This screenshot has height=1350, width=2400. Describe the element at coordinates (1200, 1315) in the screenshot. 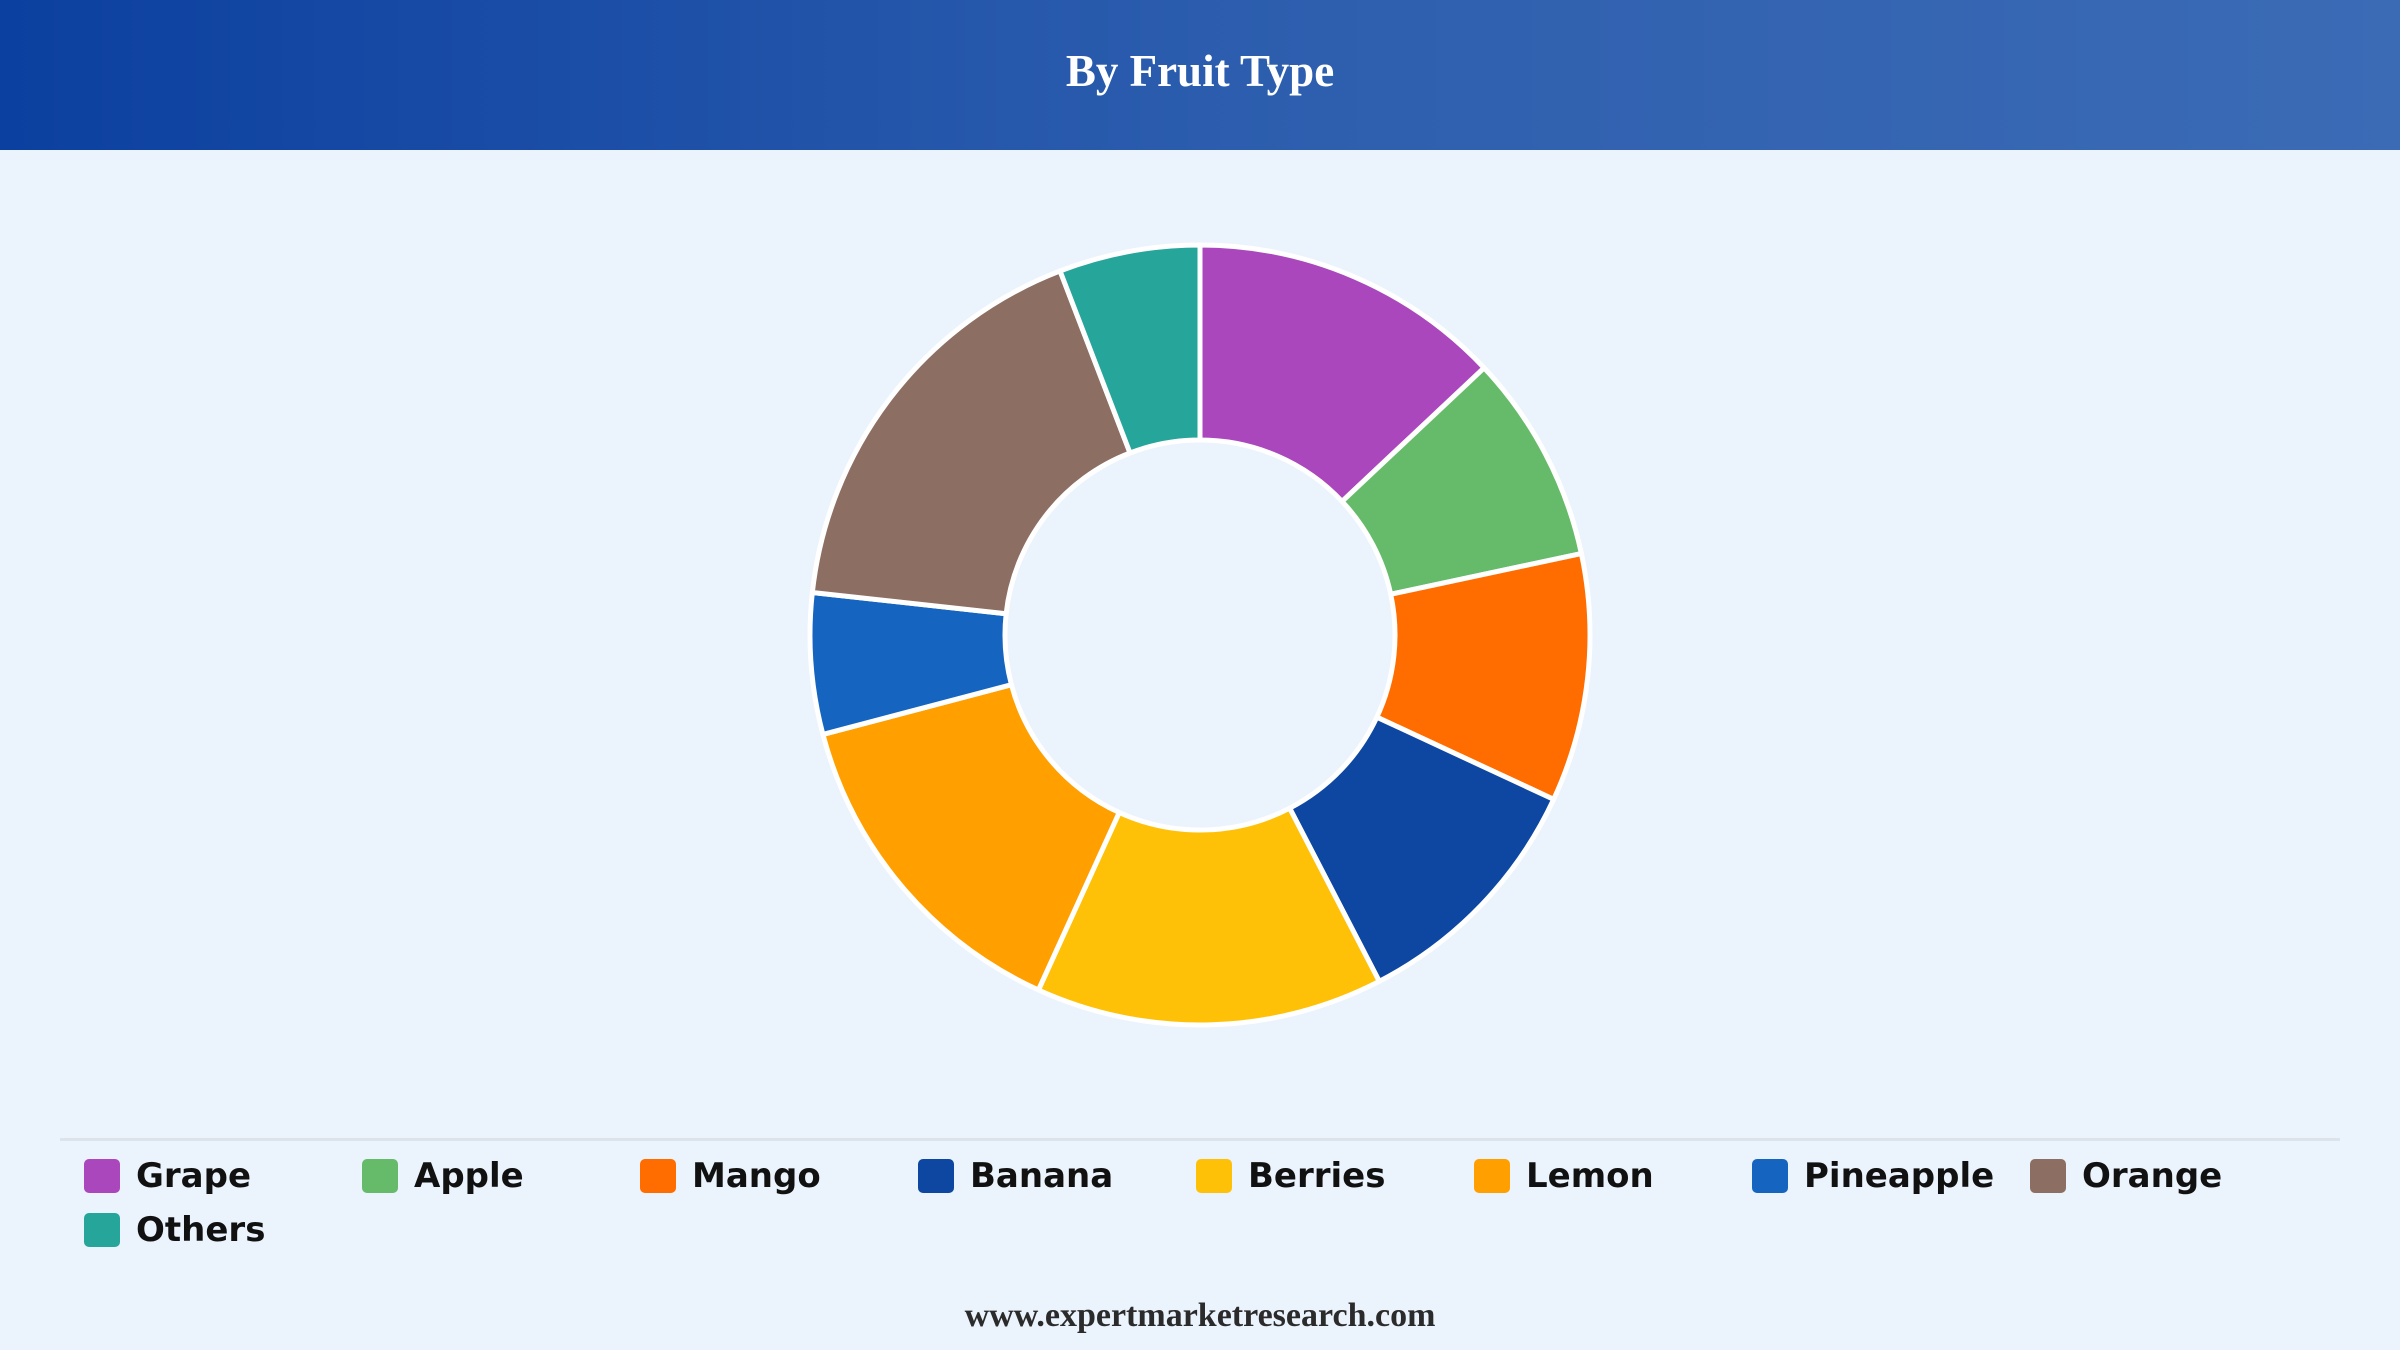

I see `footer-url: www.expertmarketresearch.com` at that location.